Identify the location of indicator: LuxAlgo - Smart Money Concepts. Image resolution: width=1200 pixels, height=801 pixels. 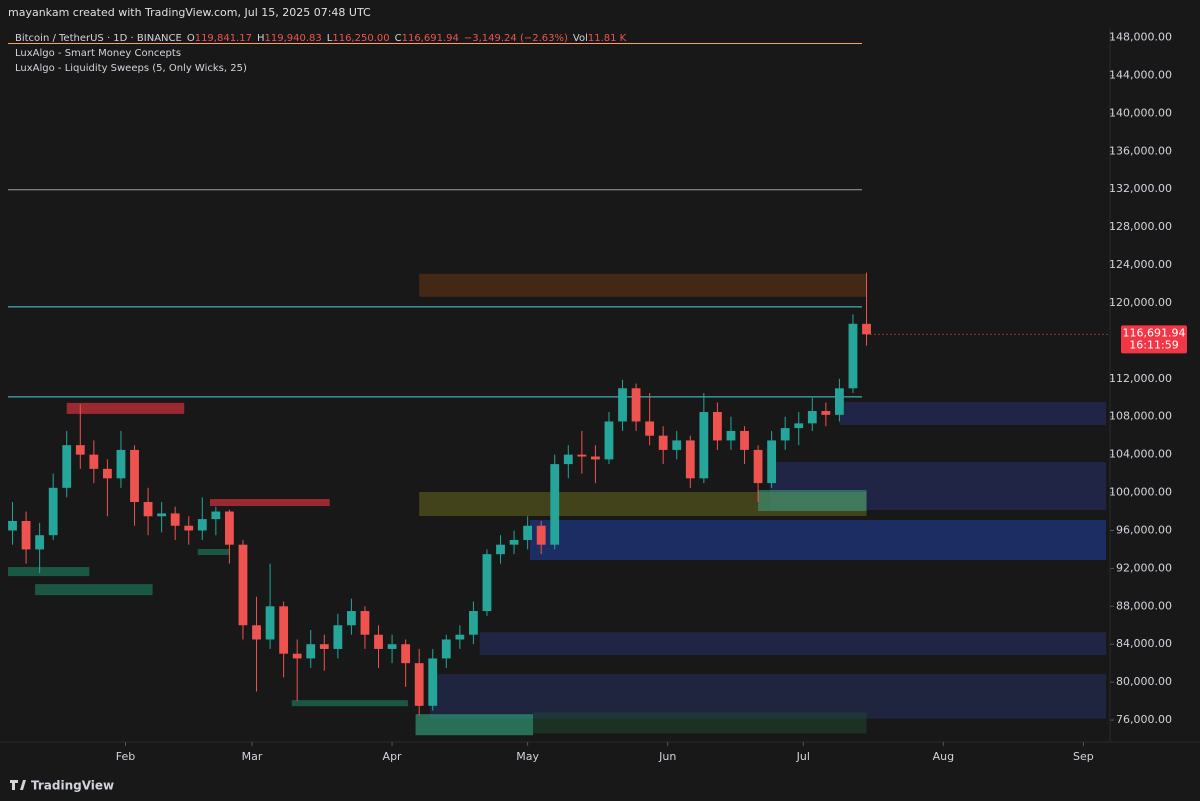
(98, 53).